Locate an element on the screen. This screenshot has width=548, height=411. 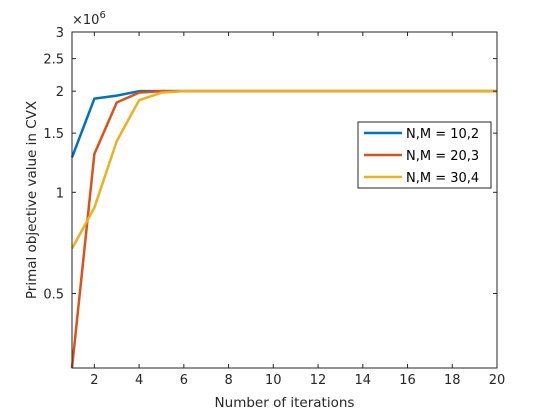
y-tick-label: 1.5 is located at coordinates (53, 134).